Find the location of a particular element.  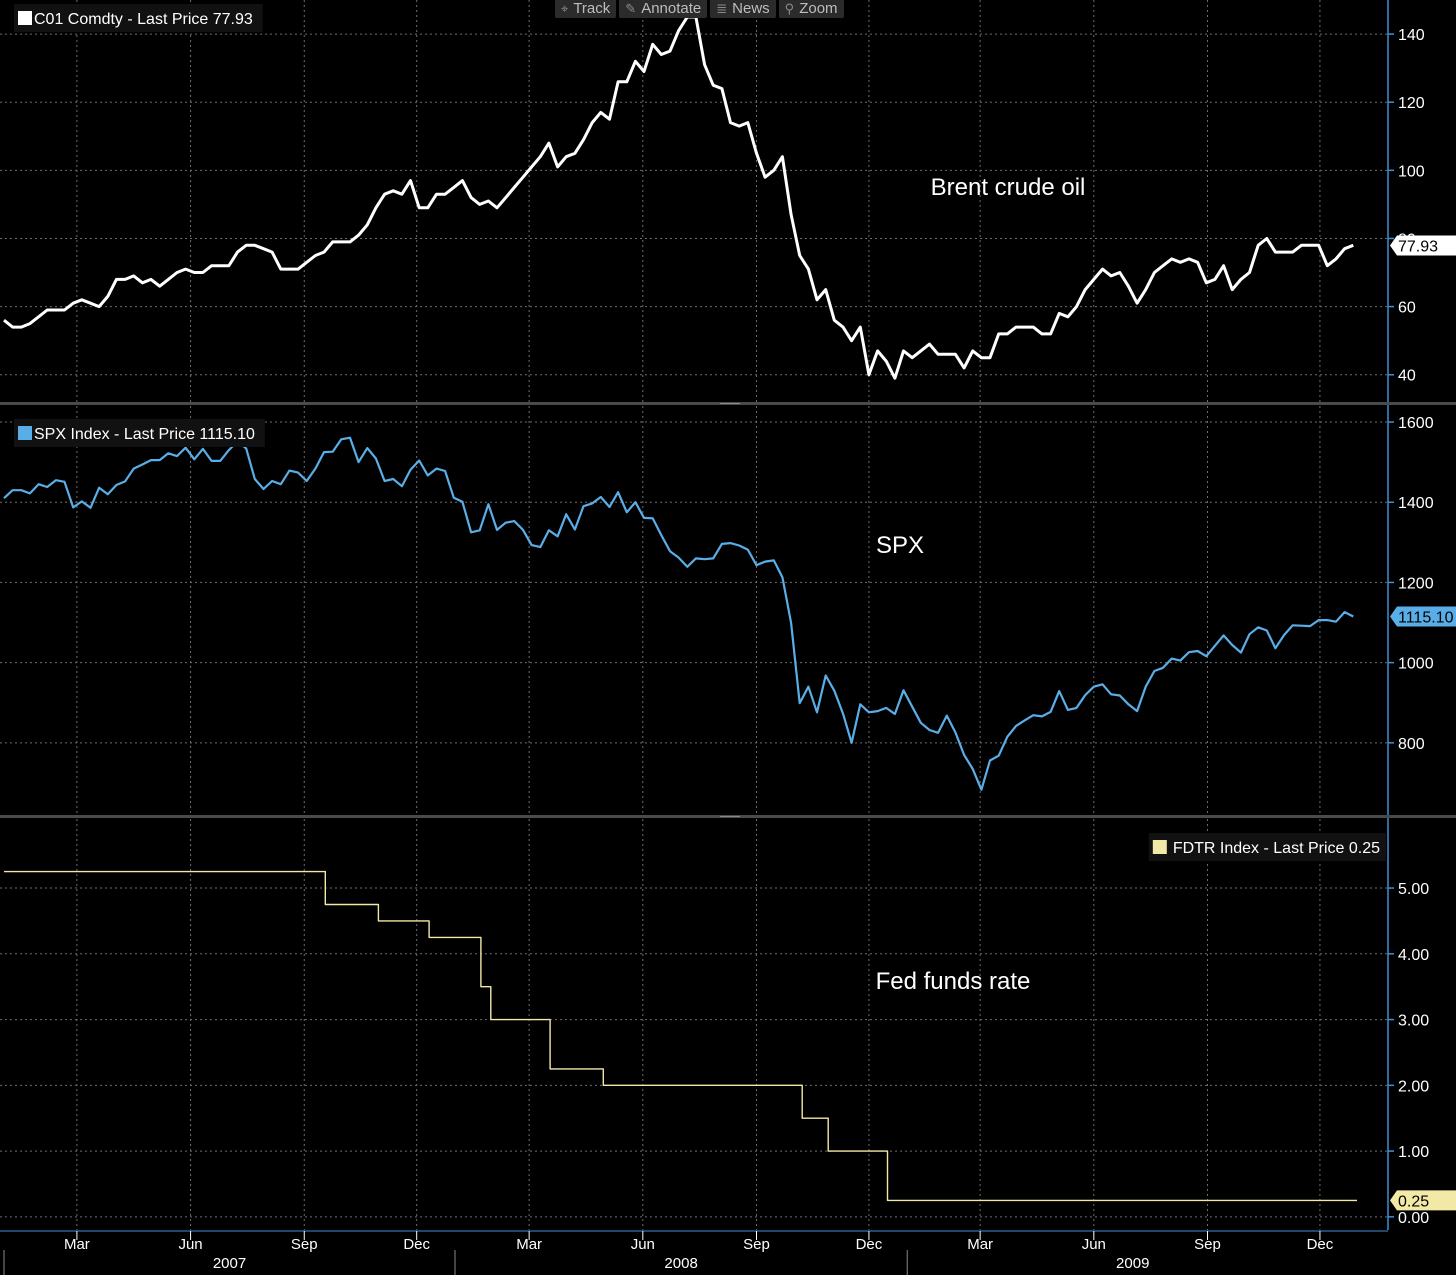

spx-ytick-label: 1000 is located at coordinates (1416, 664).